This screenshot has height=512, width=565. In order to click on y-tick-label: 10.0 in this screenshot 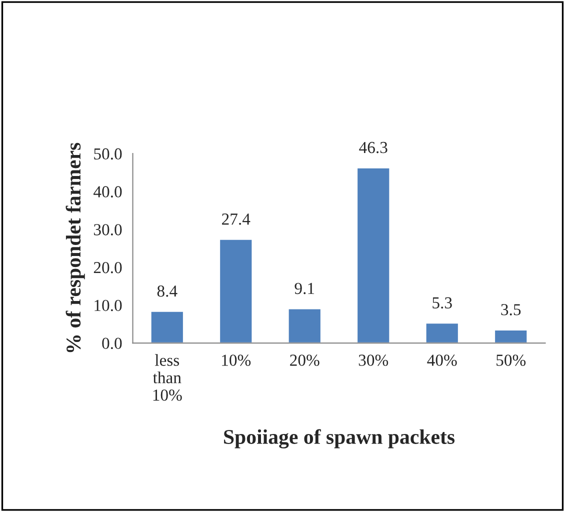, I will do `click(108, 306)`.